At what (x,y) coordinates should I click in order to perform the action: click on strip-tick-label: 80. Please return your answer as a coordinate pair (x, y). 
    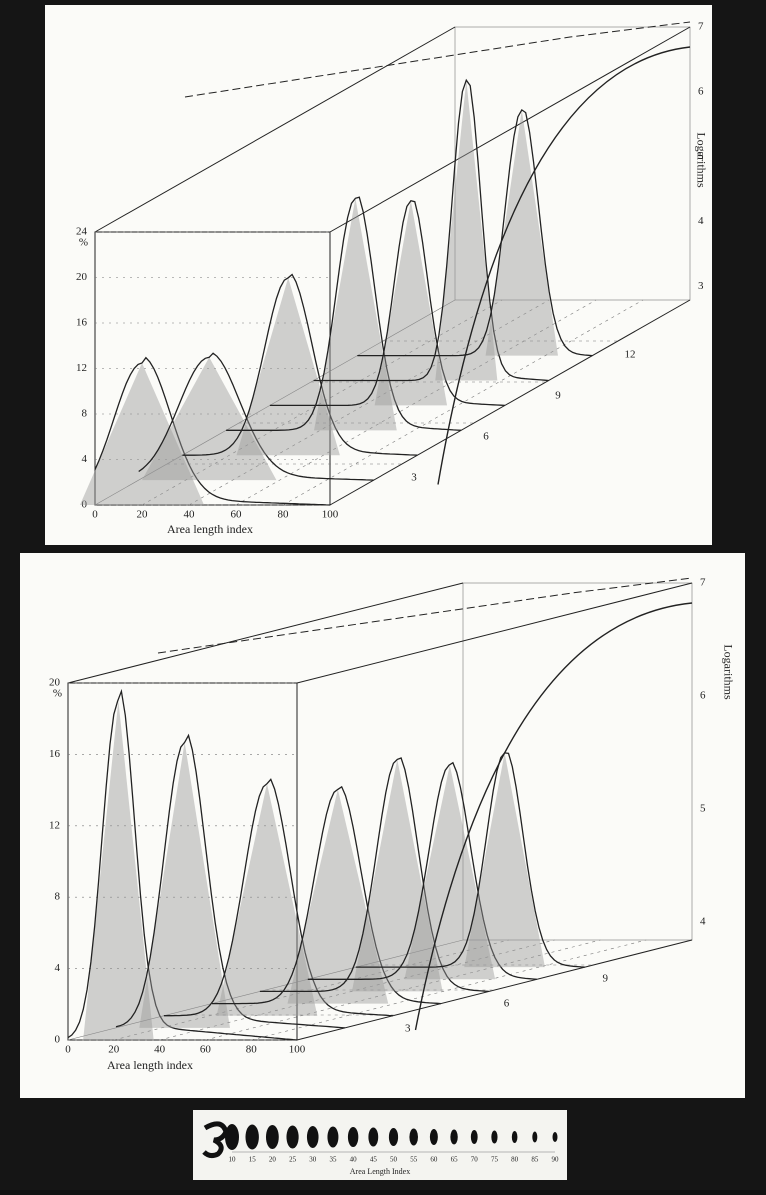
    Looking at the image, I should click on (515, 1160).